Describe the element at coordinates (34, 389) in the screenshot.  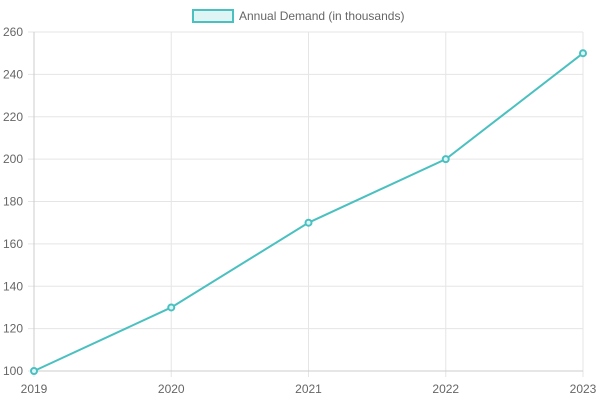
I see `x-tick-label: 2019` at that location.